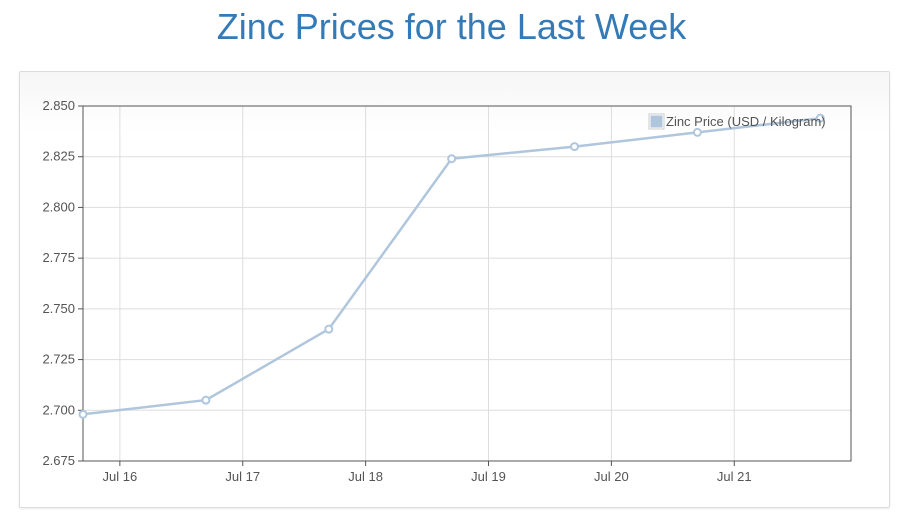 The width and height of the screenshot is (903, 521). What do you see at coordinates (242, 476) in the screenshot?
I see `x-tick-label: Jul 17` at bounding box center [242, 476].